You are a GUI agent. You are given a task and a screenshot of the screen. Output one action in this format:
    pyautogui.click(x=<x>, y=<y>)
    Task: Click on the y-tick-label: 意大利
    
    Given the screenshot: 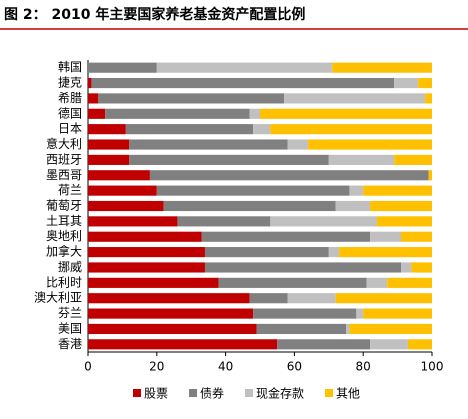 What is the action you would take?
    pyautogui.click(x=64, y=143)
    